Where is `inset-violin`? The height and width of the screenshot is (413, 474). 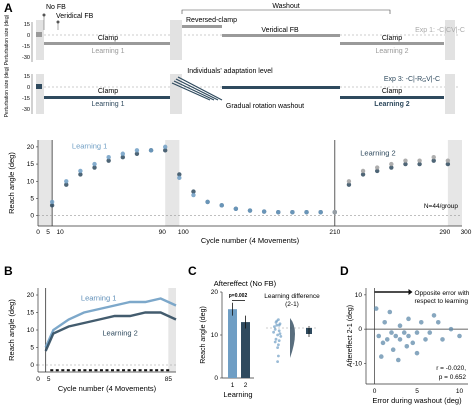
inset-violin is located at coordinates (292, 338).